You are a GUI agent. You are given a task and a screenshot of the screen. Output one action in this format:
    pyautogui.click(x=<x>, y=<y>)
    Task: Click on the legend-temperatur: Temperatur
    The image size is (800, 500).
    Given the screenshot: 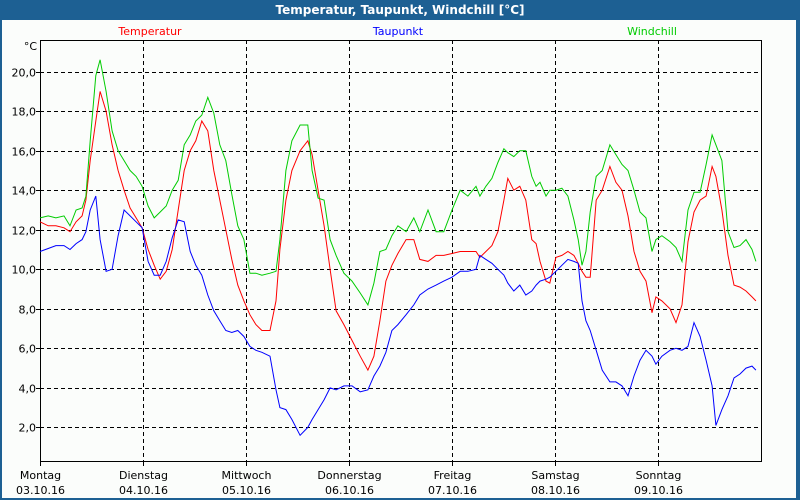 What is the action you would take?
    pyautogui.click(x=149, y=31)
    